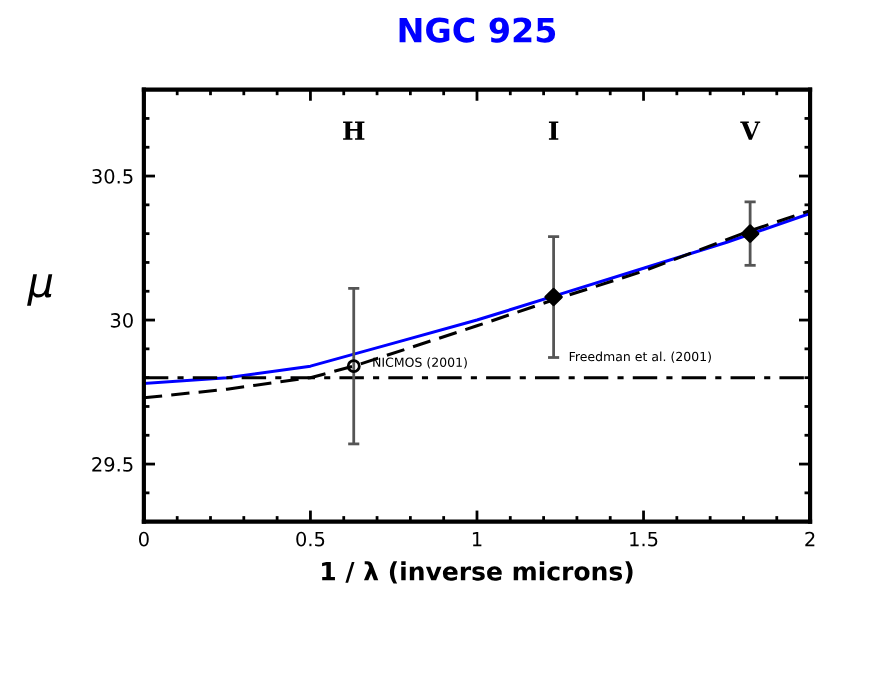 Image resolution: width=872 pixels, height=674 pixels. I want to click on y-tick-label: 30, so click(121, 320).